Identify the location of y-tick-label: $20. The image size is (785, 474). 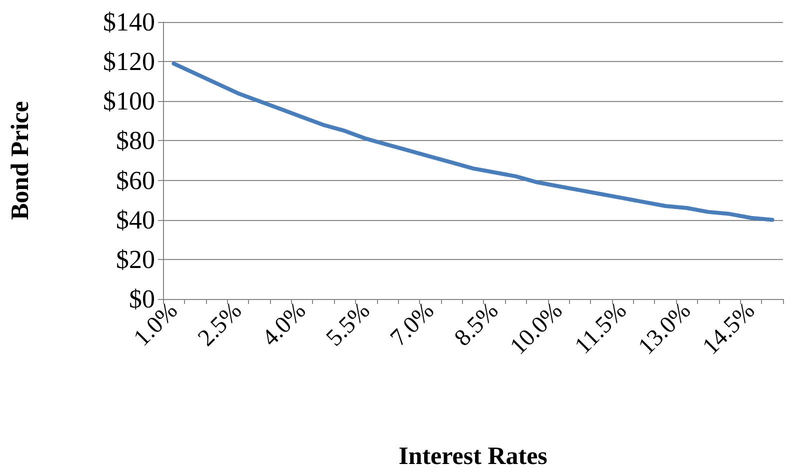
(135, 259).